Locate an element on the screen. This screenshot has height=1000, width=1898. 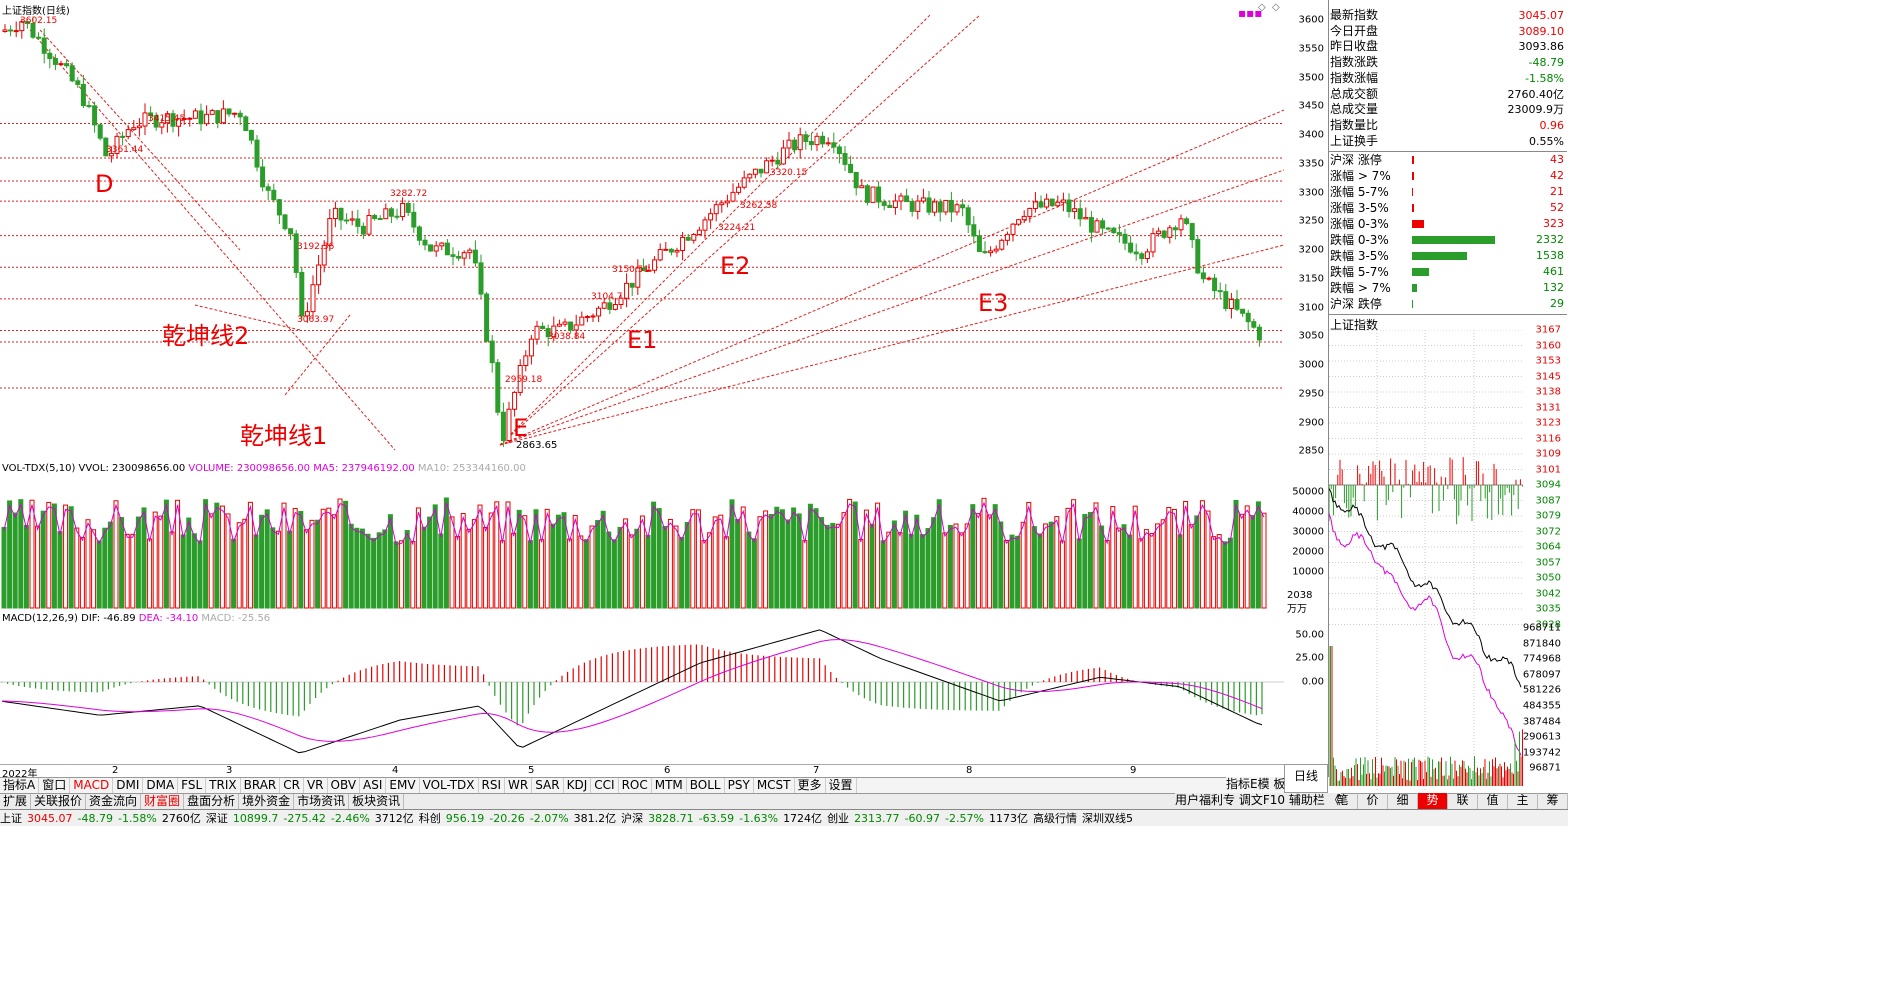
indicator-tab: SAR is located at coordinates (548, 785).